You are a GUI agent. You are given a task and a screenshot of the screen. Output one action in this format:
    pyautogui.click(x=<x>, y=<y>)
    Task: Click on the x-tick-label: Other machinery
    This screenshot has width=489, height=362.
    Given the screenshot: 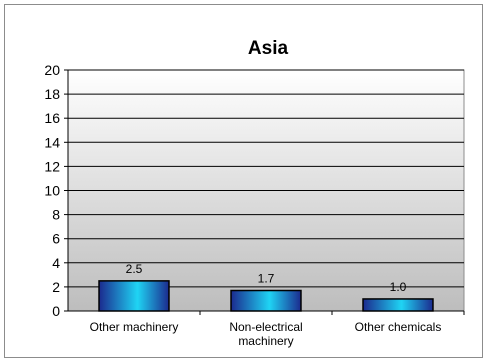 What is the action you would take?
    pyautogui.click(x=134, y=327)
    